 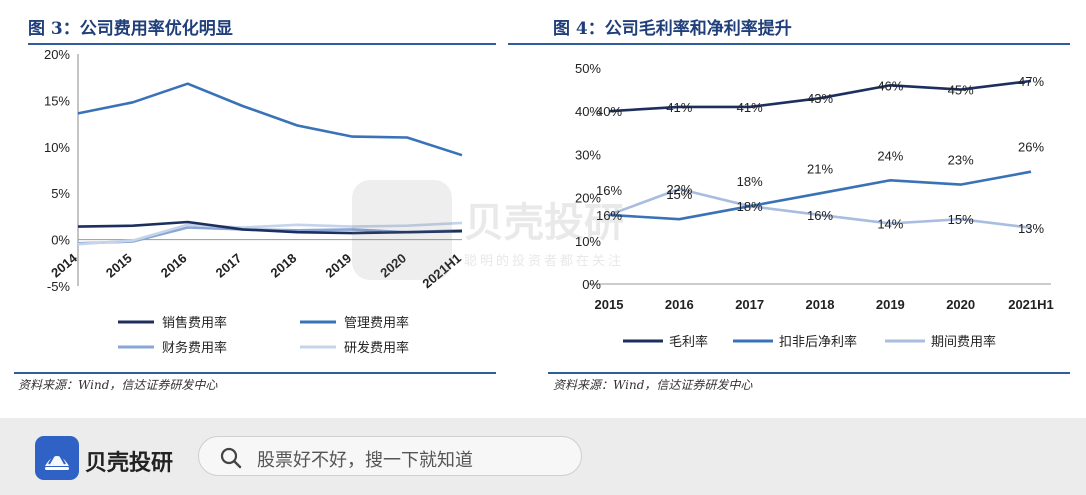 I want to click on brand-logo-icon, so click(x=57, y=458).